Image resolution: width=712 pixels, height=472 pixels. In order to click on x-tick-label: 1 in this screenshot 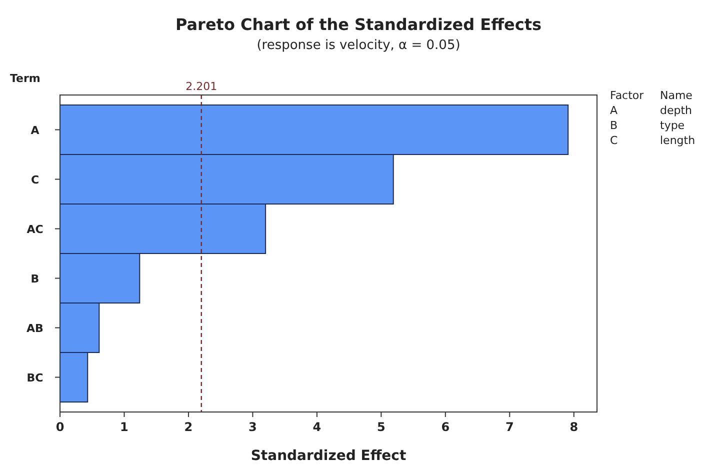, I will do `click(124, 427)`.